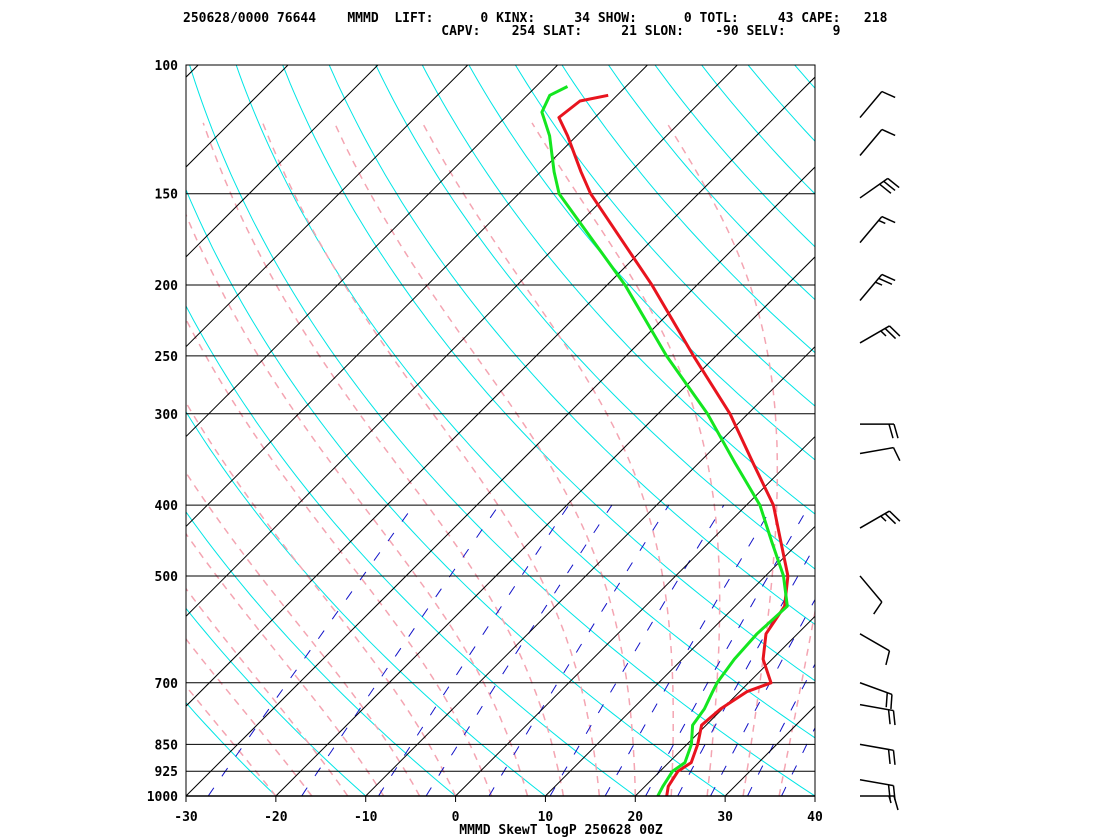  Describe the element at coordinates (561, 830) in the screenshot. I see `chart-title: MMMD SkewT logP 250628 00Z` at that location.